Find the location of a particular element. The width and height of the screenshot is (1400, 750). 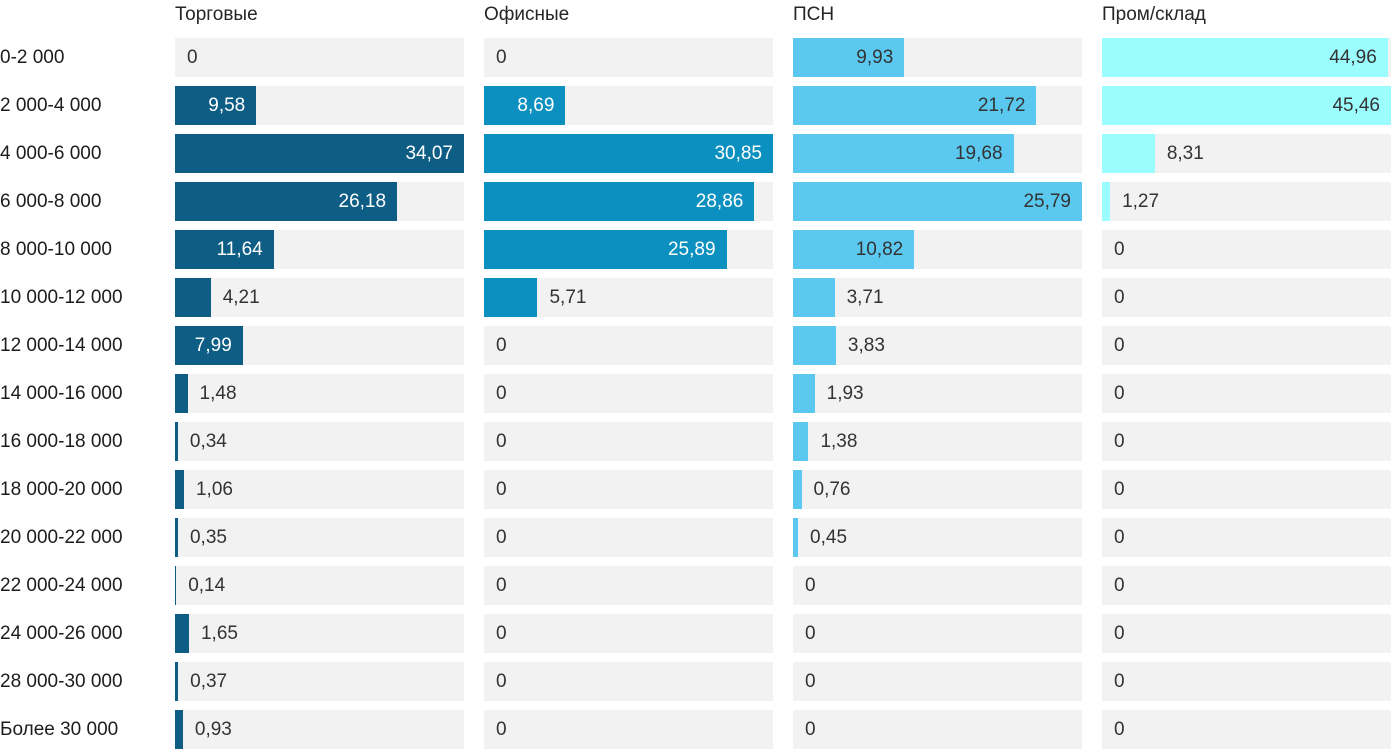

bar-value-label: 4,21 is located at coordinates (241, 297).